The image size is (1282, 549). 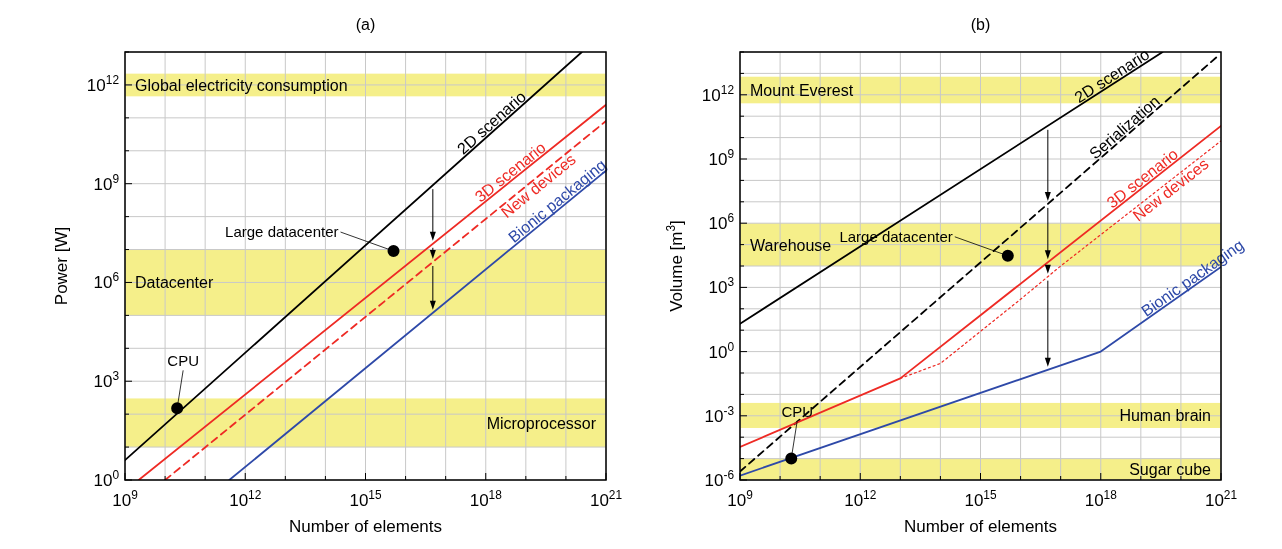 What do you see at coordinates (61, 266) in the screenshot?
I see `y-axis-title: Power [W]` at bounding box center [61, 266].